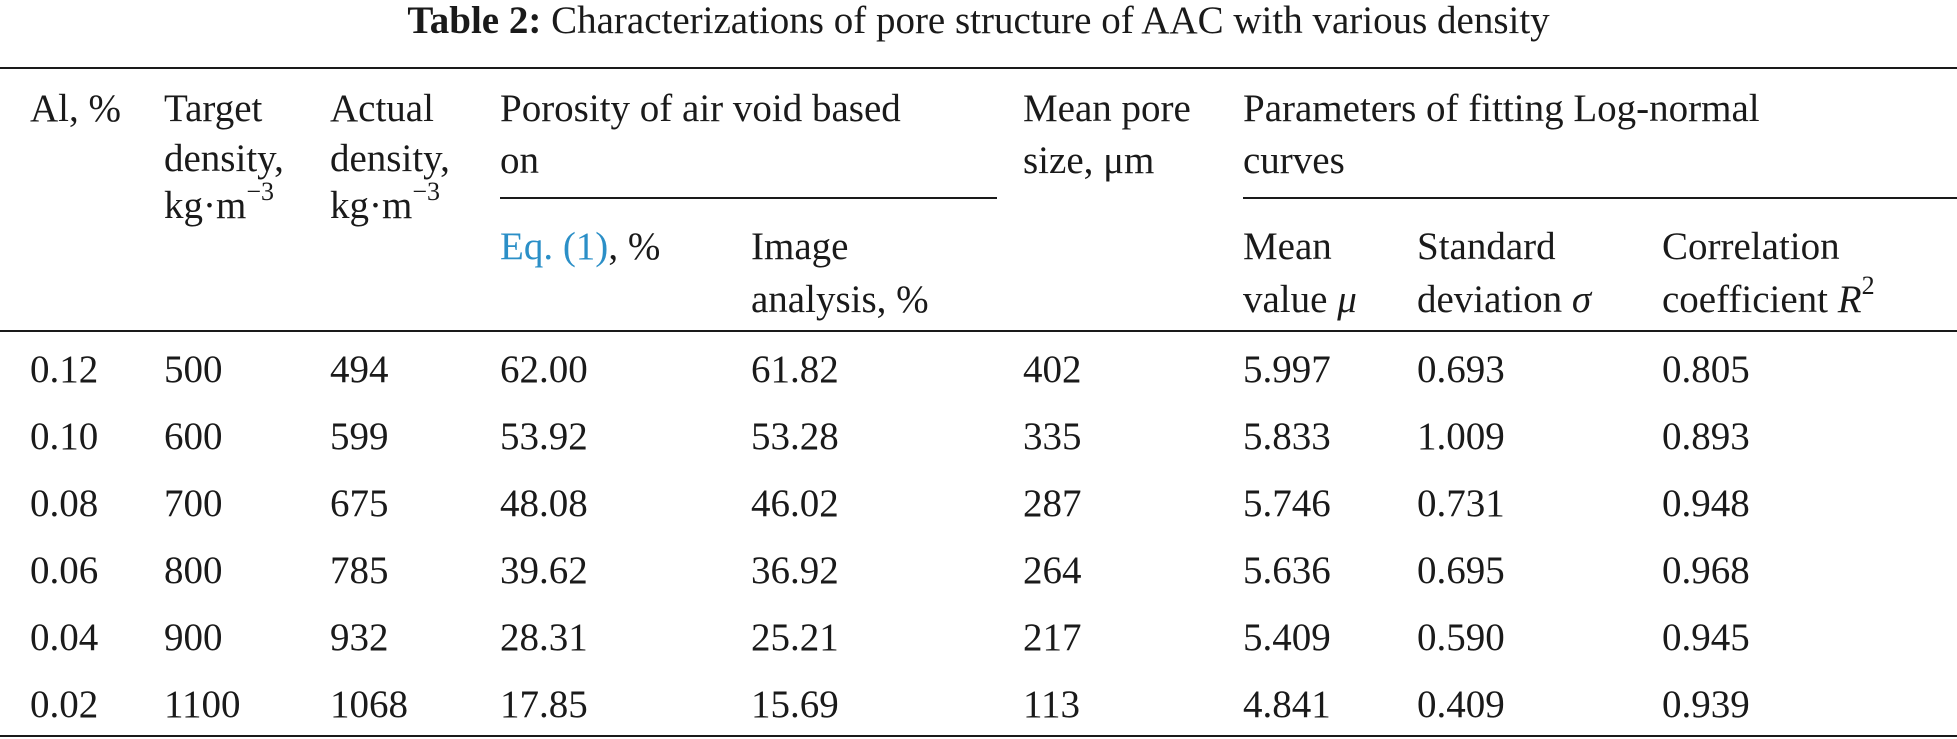  I want to click on cell-porosity-image: 46.02, so click(795, 503).